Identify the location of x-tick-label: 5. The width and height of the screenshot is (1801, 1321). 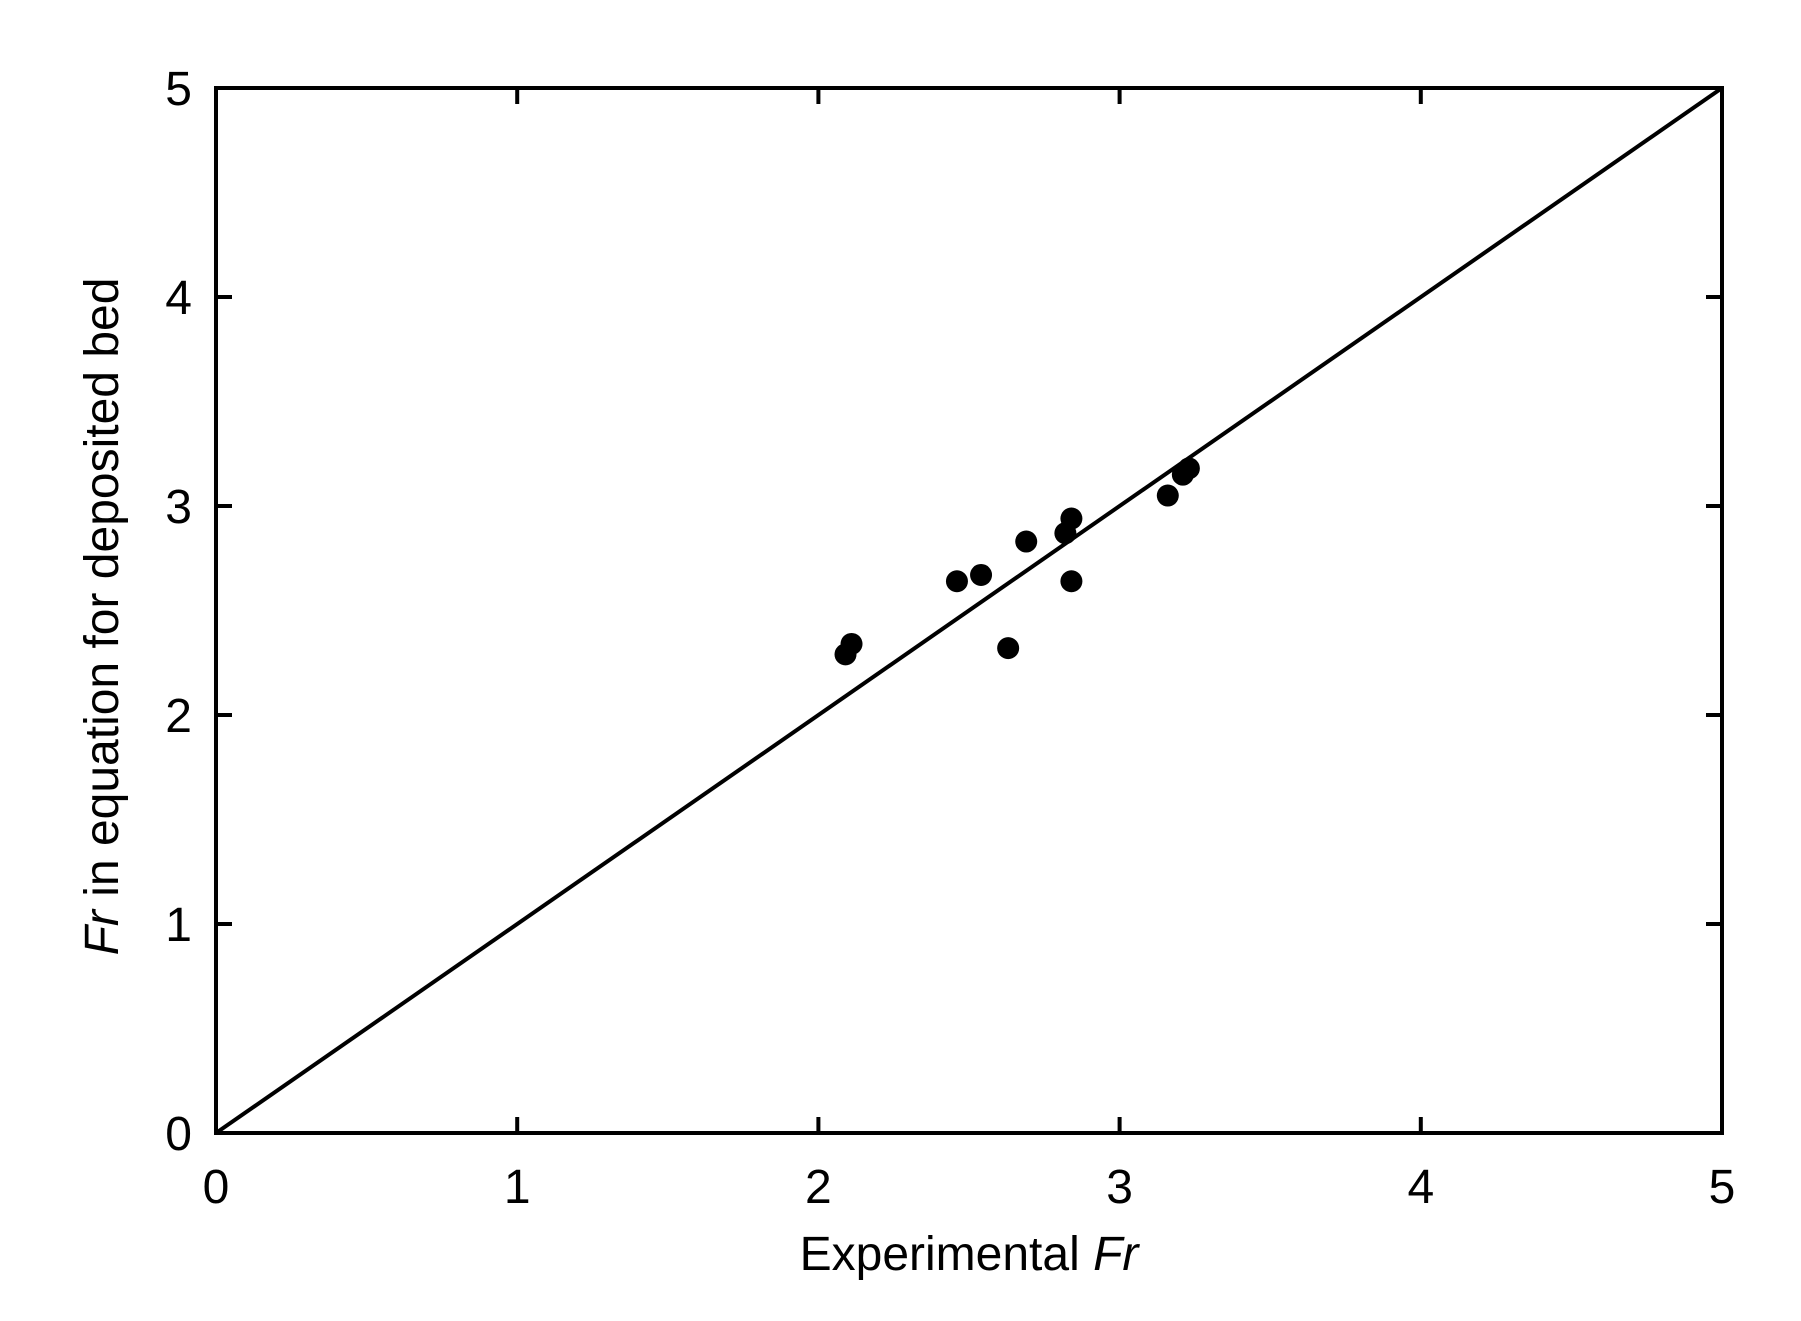
(1722, 1187).